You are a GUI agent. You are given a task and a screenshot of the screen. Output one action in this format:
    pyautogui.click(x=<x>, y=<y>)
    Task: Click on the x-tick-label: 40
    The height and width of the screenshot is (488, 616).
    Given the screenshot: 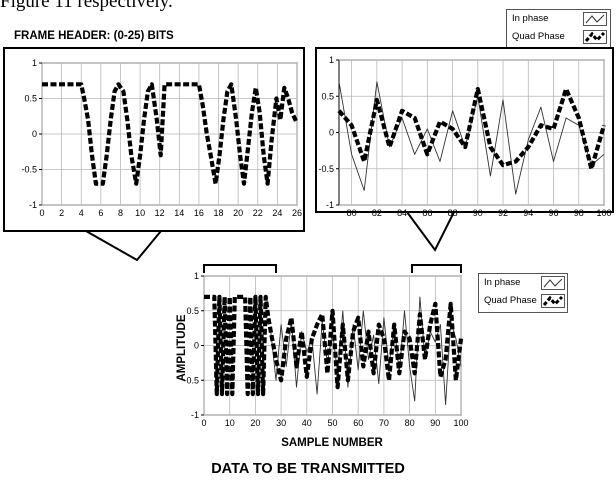 What is the action you would take?
    pyautogui.click(x=307, y=423)
    